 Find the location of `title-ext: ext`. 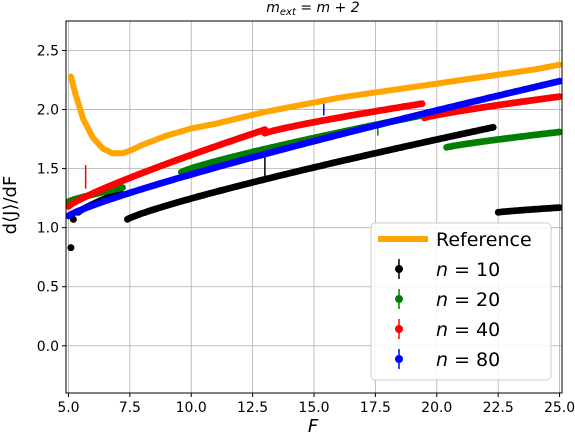

title-ext: ext is located at coordinates (288, 12).